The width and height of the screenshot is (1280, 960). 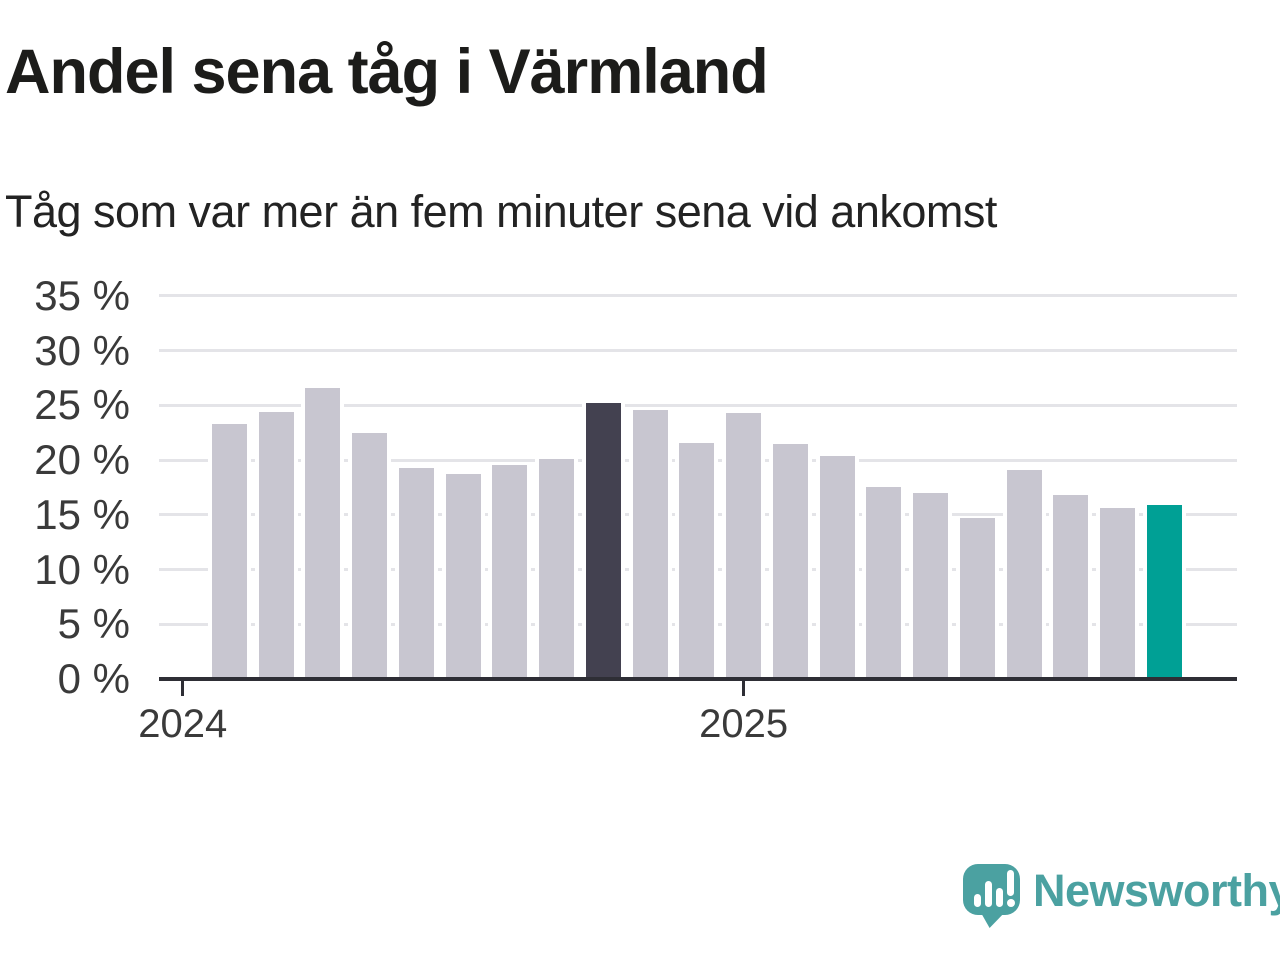 What do you see at coordinates (93, 624) in the screenshot?
I see `y-axis-label-5: 5 %` at bounding box center [93, 624].